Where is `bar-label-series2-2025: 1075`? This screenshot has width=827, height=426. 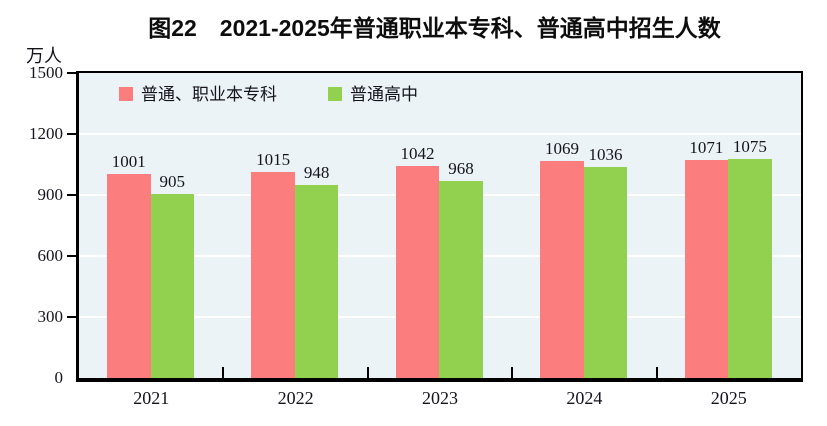
bar-label-series2-2025: 1075 is located at coordinates (749, 147).